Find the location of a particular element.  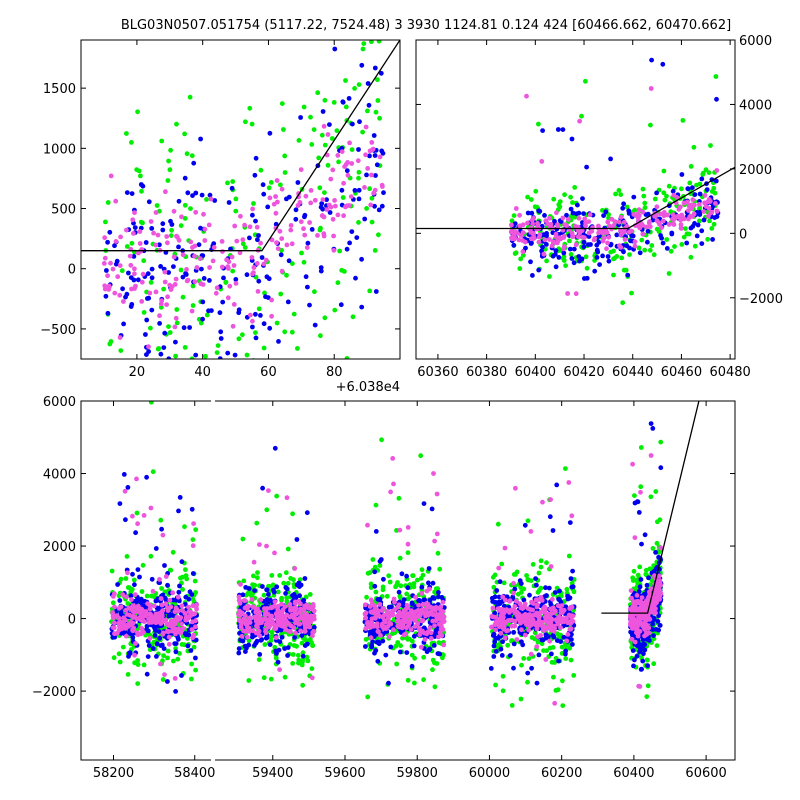

x-tick-label: 60360 is located at coordinates (437, 372).